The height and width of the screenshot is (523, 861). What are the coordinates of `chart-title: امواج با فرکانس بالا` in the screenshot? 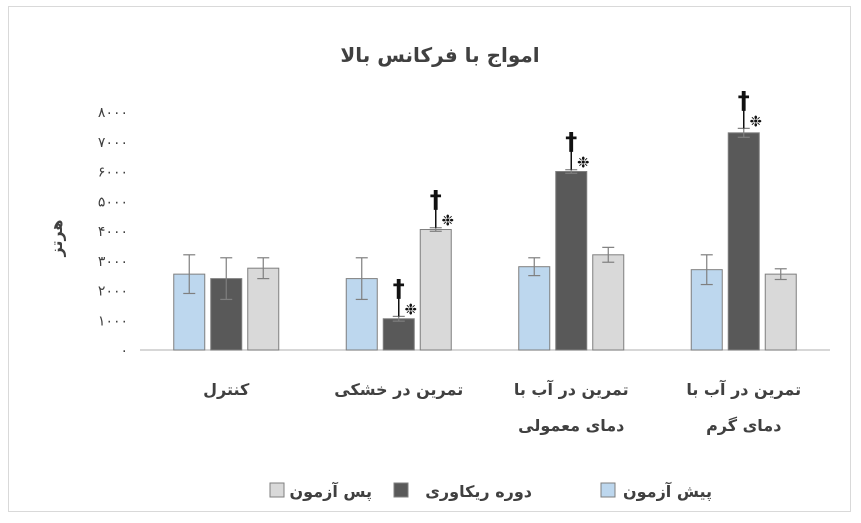 It's located at (439, 55).